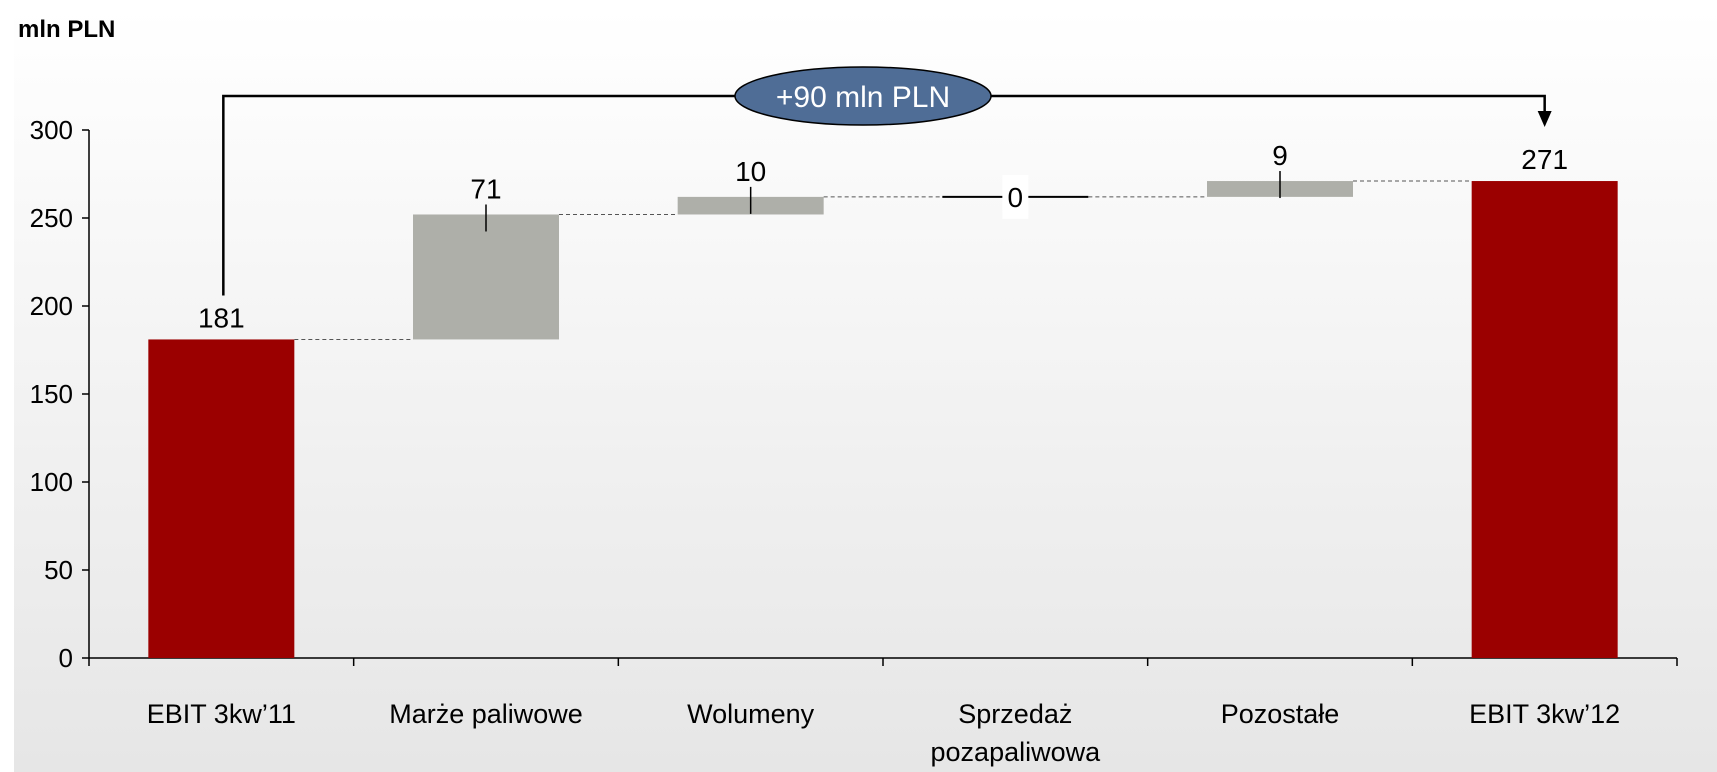  Describe the element at coordinates (221, 317) in the screenshot. I see `data-label: 181` at that location.